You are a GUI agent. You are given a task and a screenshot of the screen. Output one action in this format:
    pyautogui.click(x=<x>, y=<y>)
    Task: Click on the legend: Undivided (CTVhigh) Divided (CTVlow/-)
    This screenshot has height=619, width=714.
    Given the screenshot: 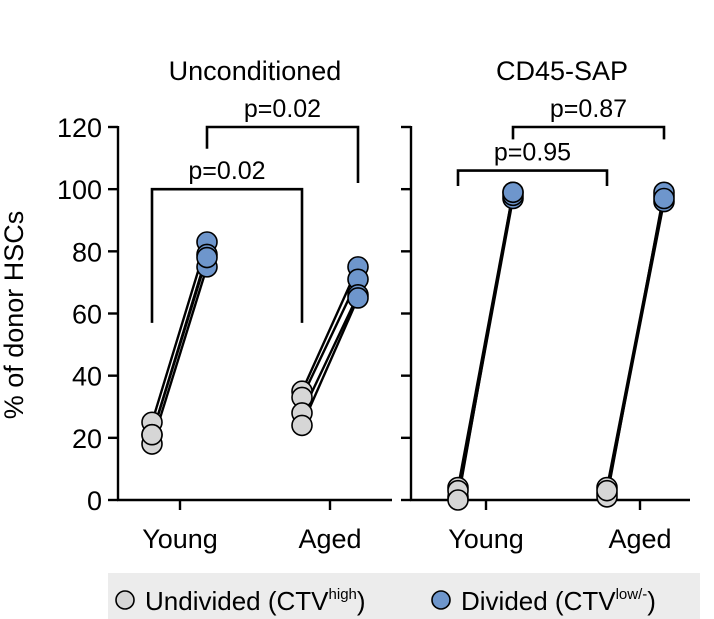 What is the action you would take?
    pyautogui.click(x=404, y=596)
    